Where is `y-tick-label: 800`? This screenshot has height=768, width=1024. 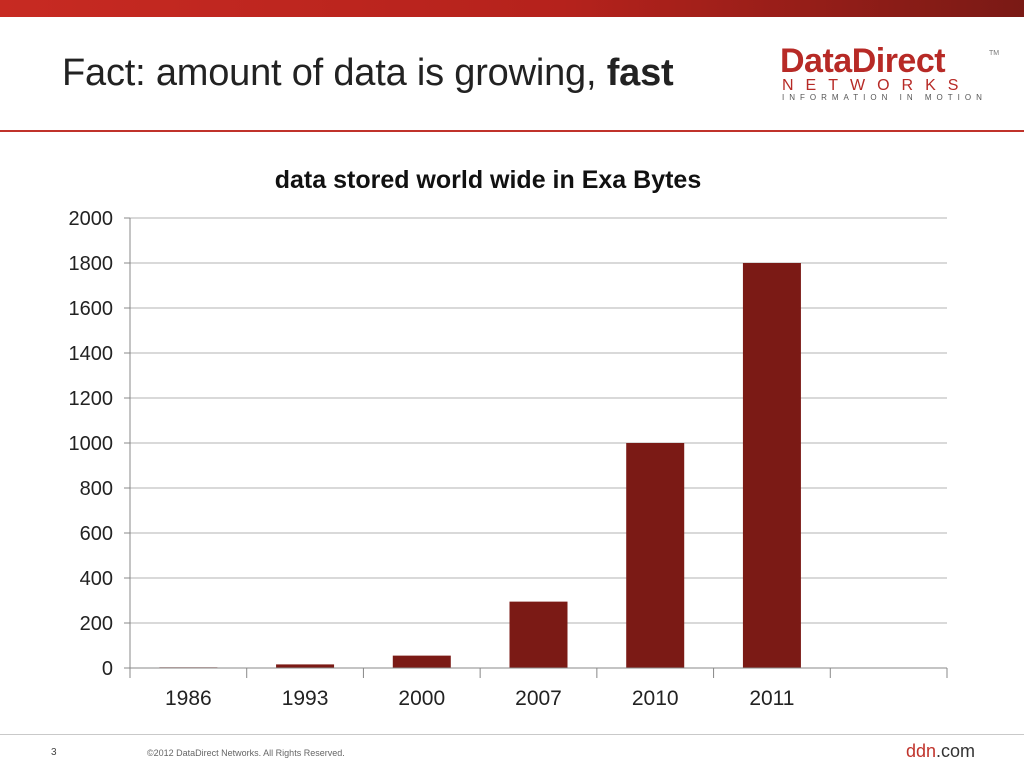
y-tick-label: 800 is located at coordinates (96, 489).